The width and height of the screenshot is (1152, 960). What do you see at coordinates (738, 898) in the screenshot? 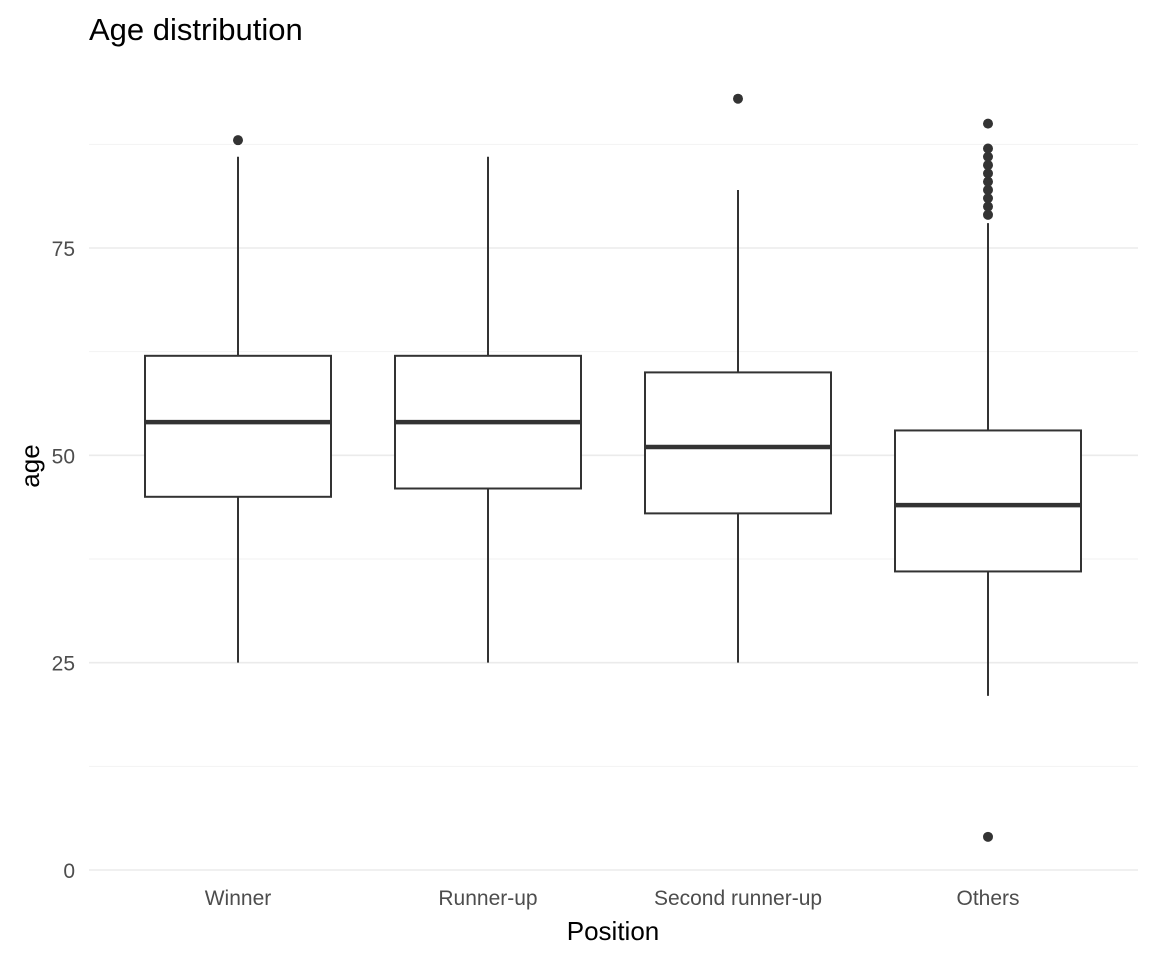
I see `x-tick-label: Second runner-up` at bounding box center [738, 898].